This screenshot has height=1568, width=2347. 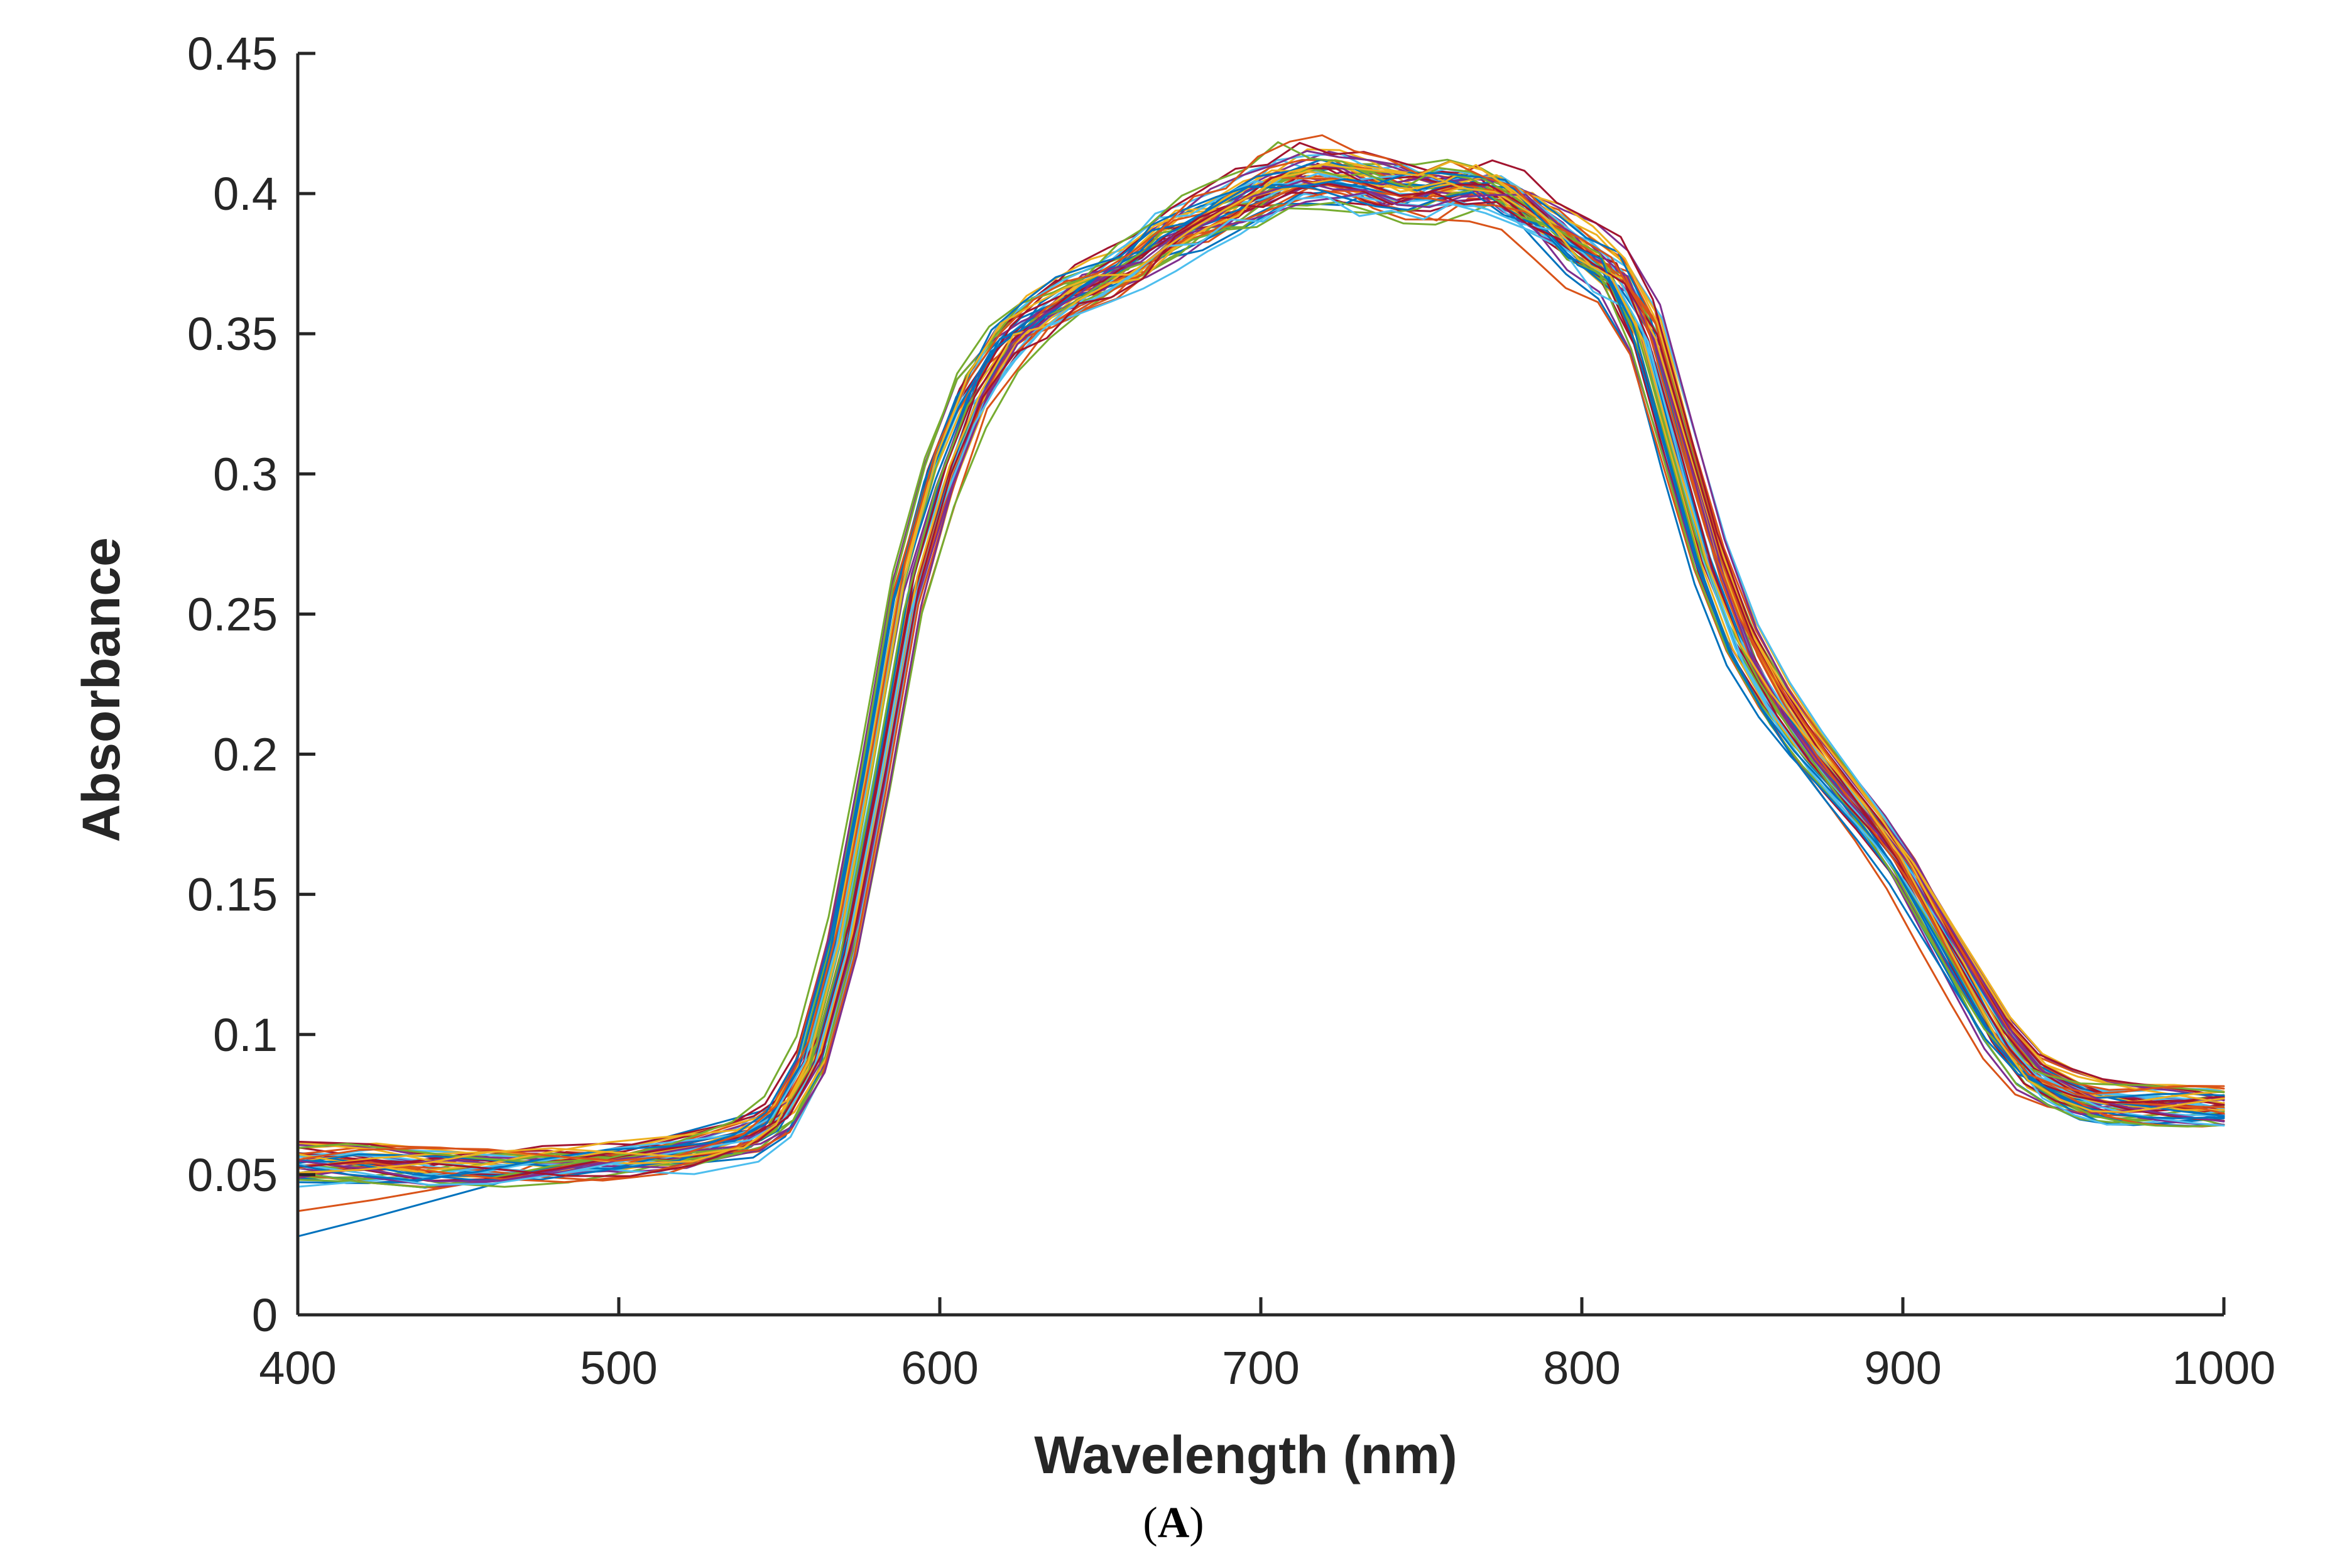 What do you see at coordinates (1150, 1523) in the screenshot?
I see `panel-label-open: (` at bounding box center [1150, 1523].